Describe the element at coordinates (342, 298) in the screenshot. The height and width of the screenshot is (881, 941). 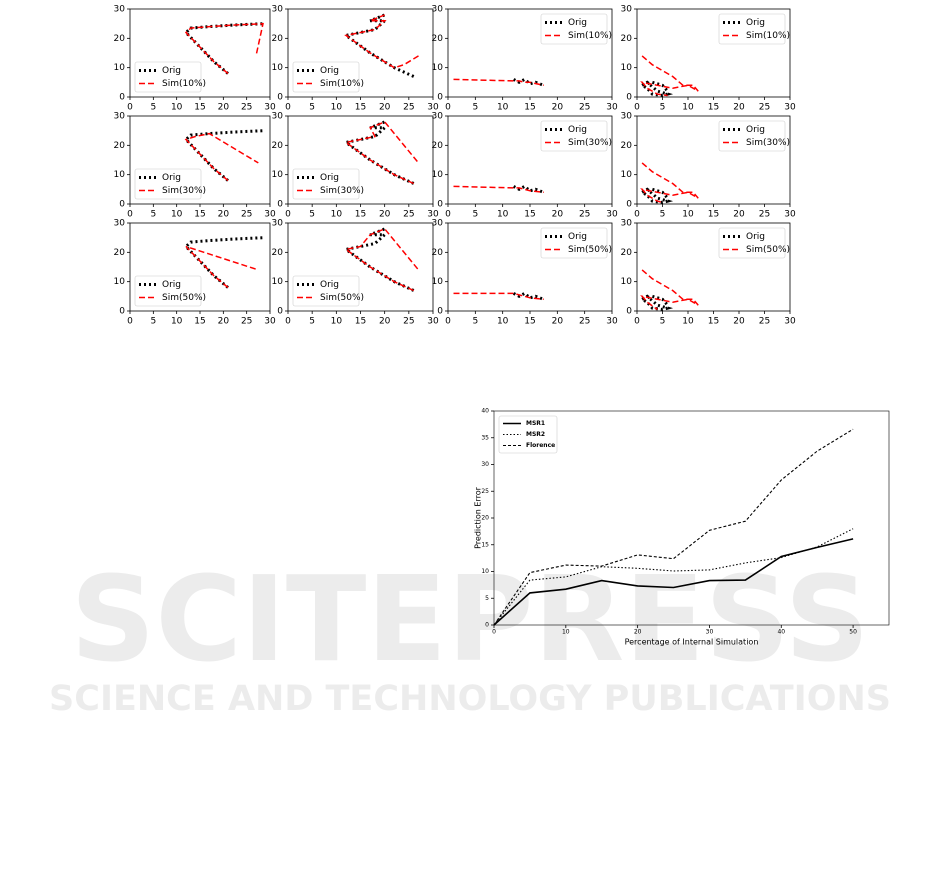
I see `legend-label: Sim(50%)` at that location.